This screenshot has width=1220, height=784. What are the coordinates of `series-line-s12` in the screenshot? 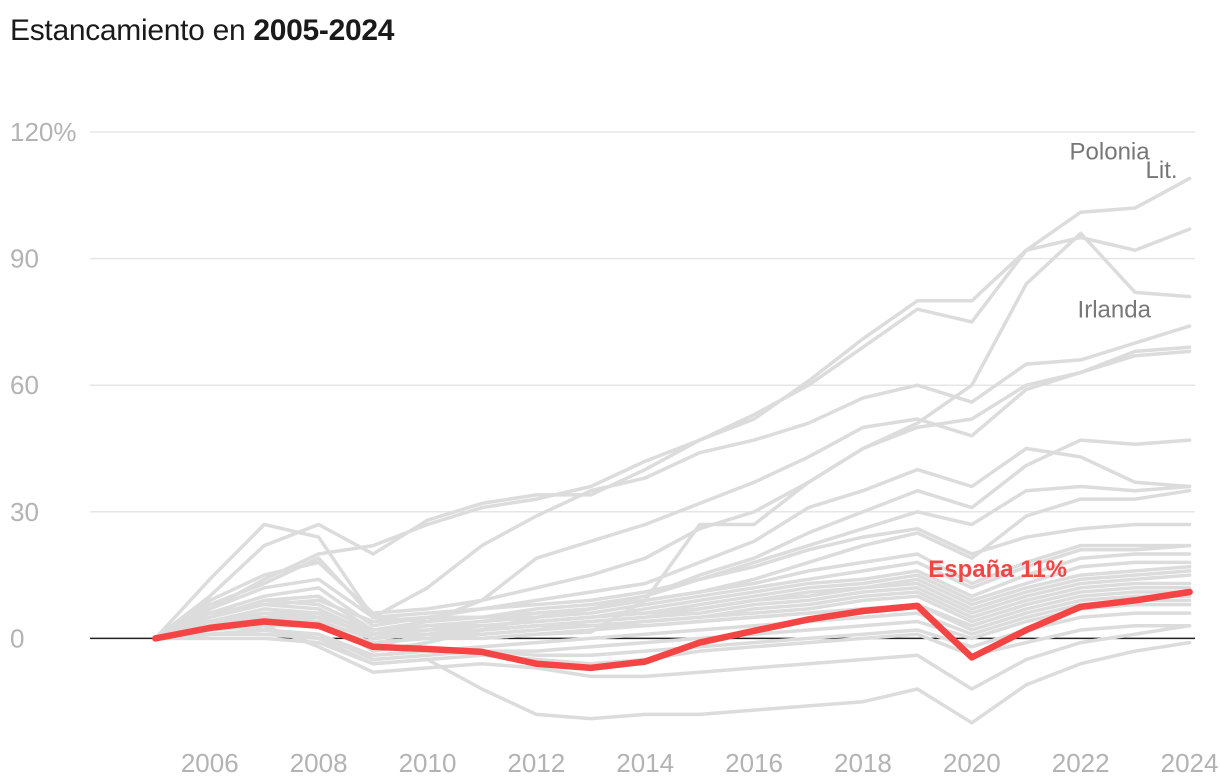 It's located at (672, 592).